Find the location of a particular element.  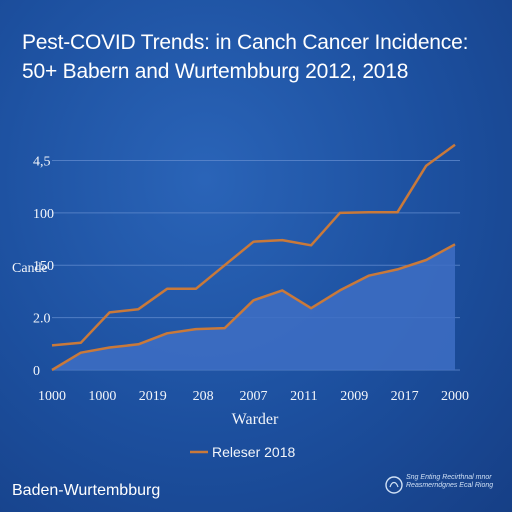

y-axis-label: Cande is located at coordinates (30, 268).